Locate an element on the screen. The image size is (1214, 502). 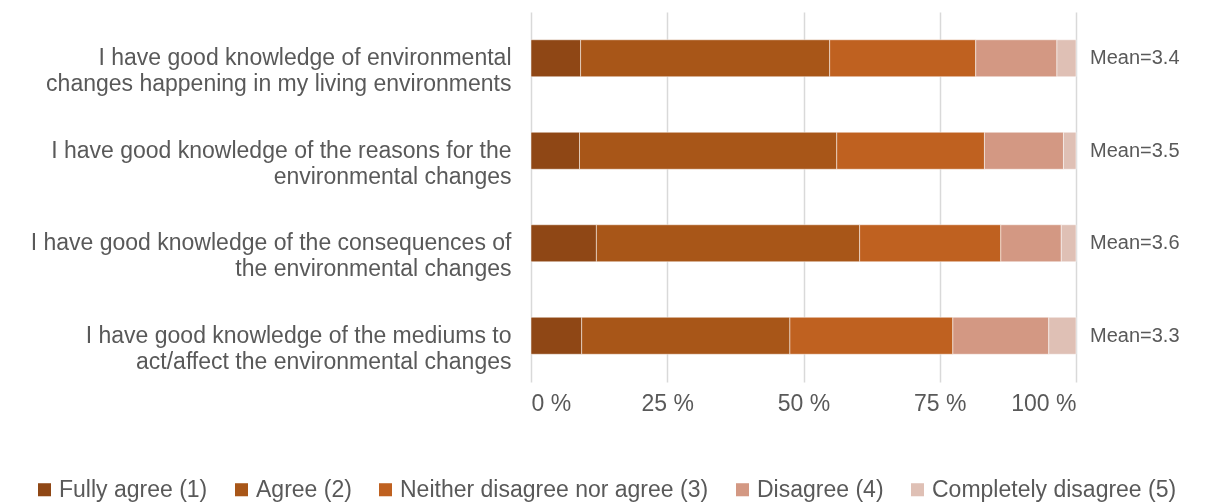
x-tick-label: 25 % is located at coordinates (667, 402).